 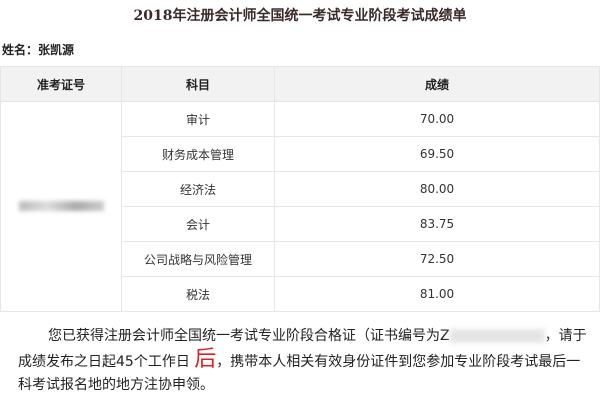 I want to click on table-row: 财务成本管理 69.50, so click(x=300, y=154).